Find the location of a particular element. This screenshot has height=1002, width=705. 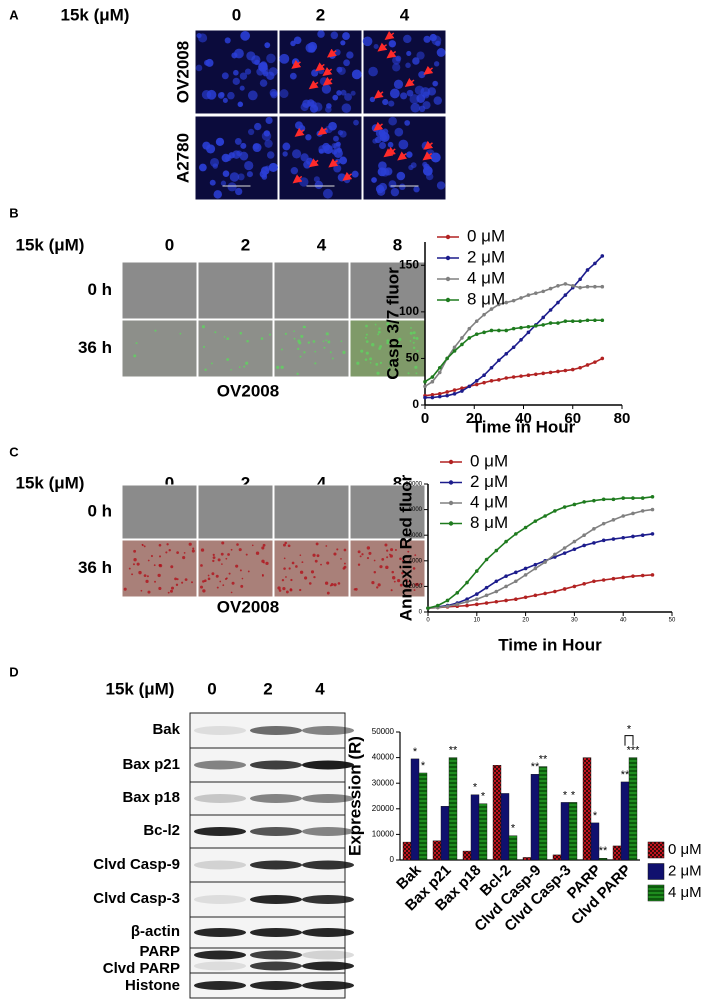

y-tick-label: 0 is located at coordinates (392, 859).